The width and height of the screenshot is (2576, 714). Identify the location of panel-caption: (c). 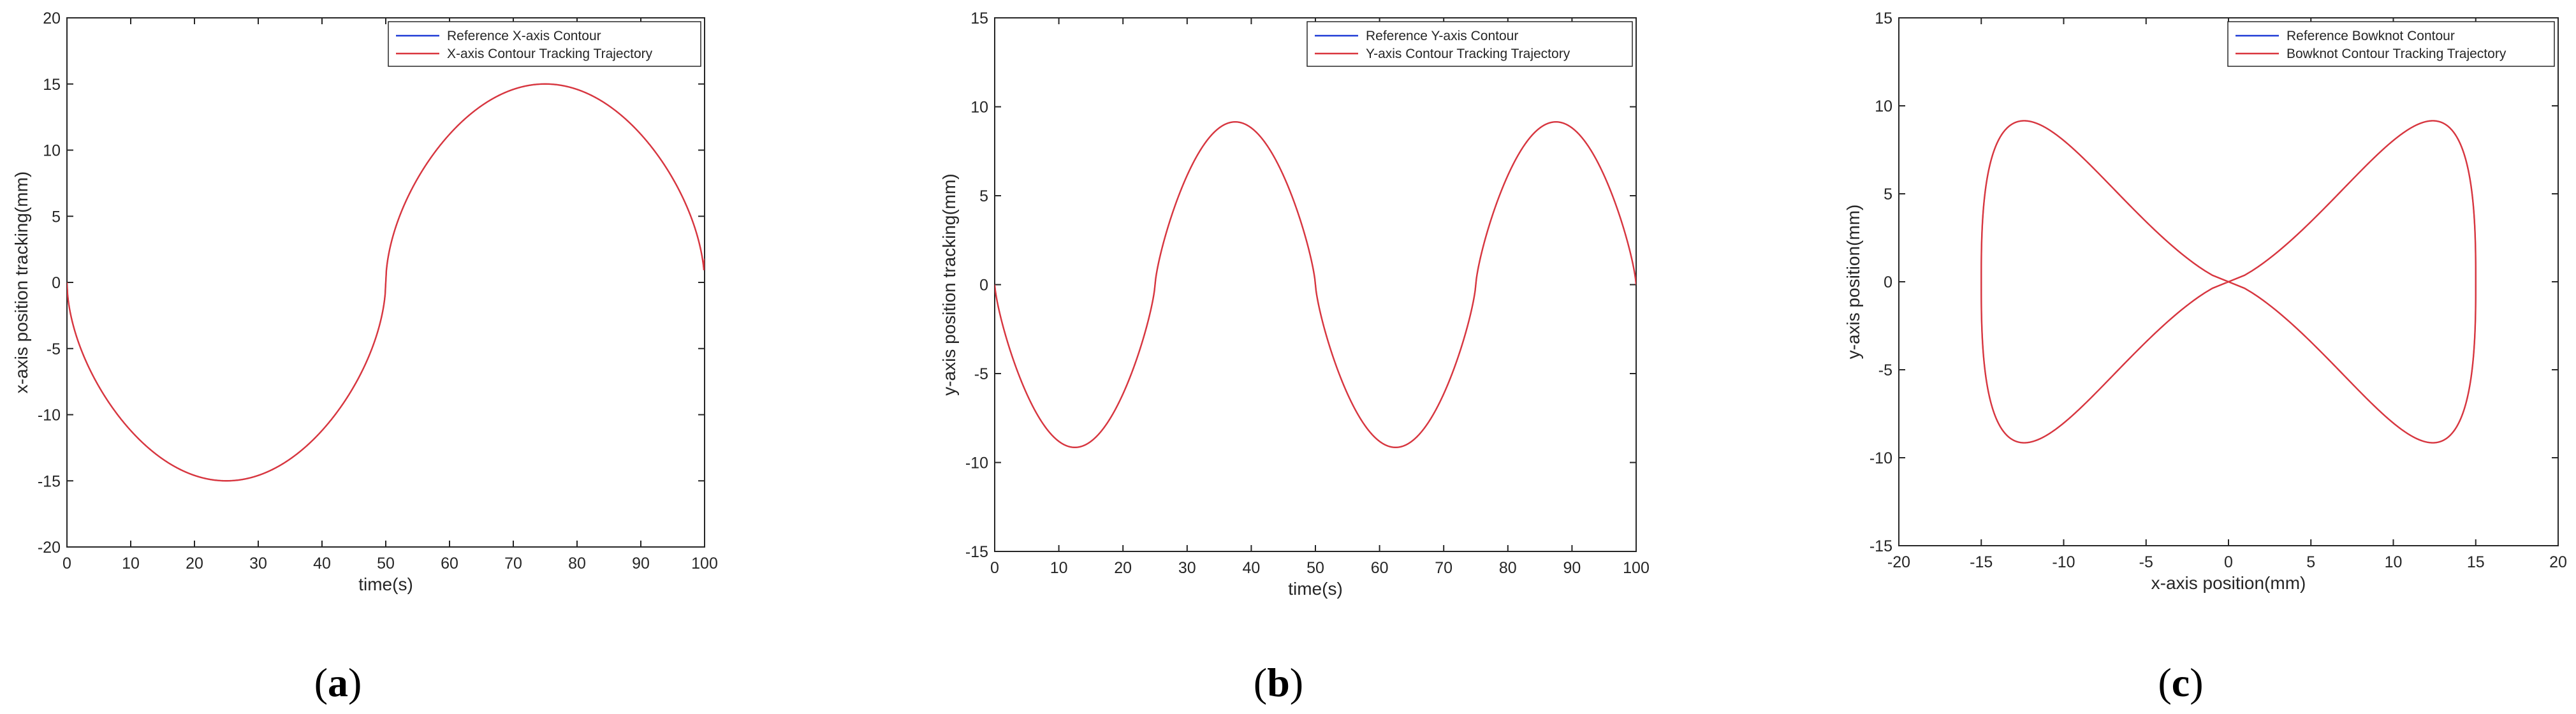
(2180, 682).